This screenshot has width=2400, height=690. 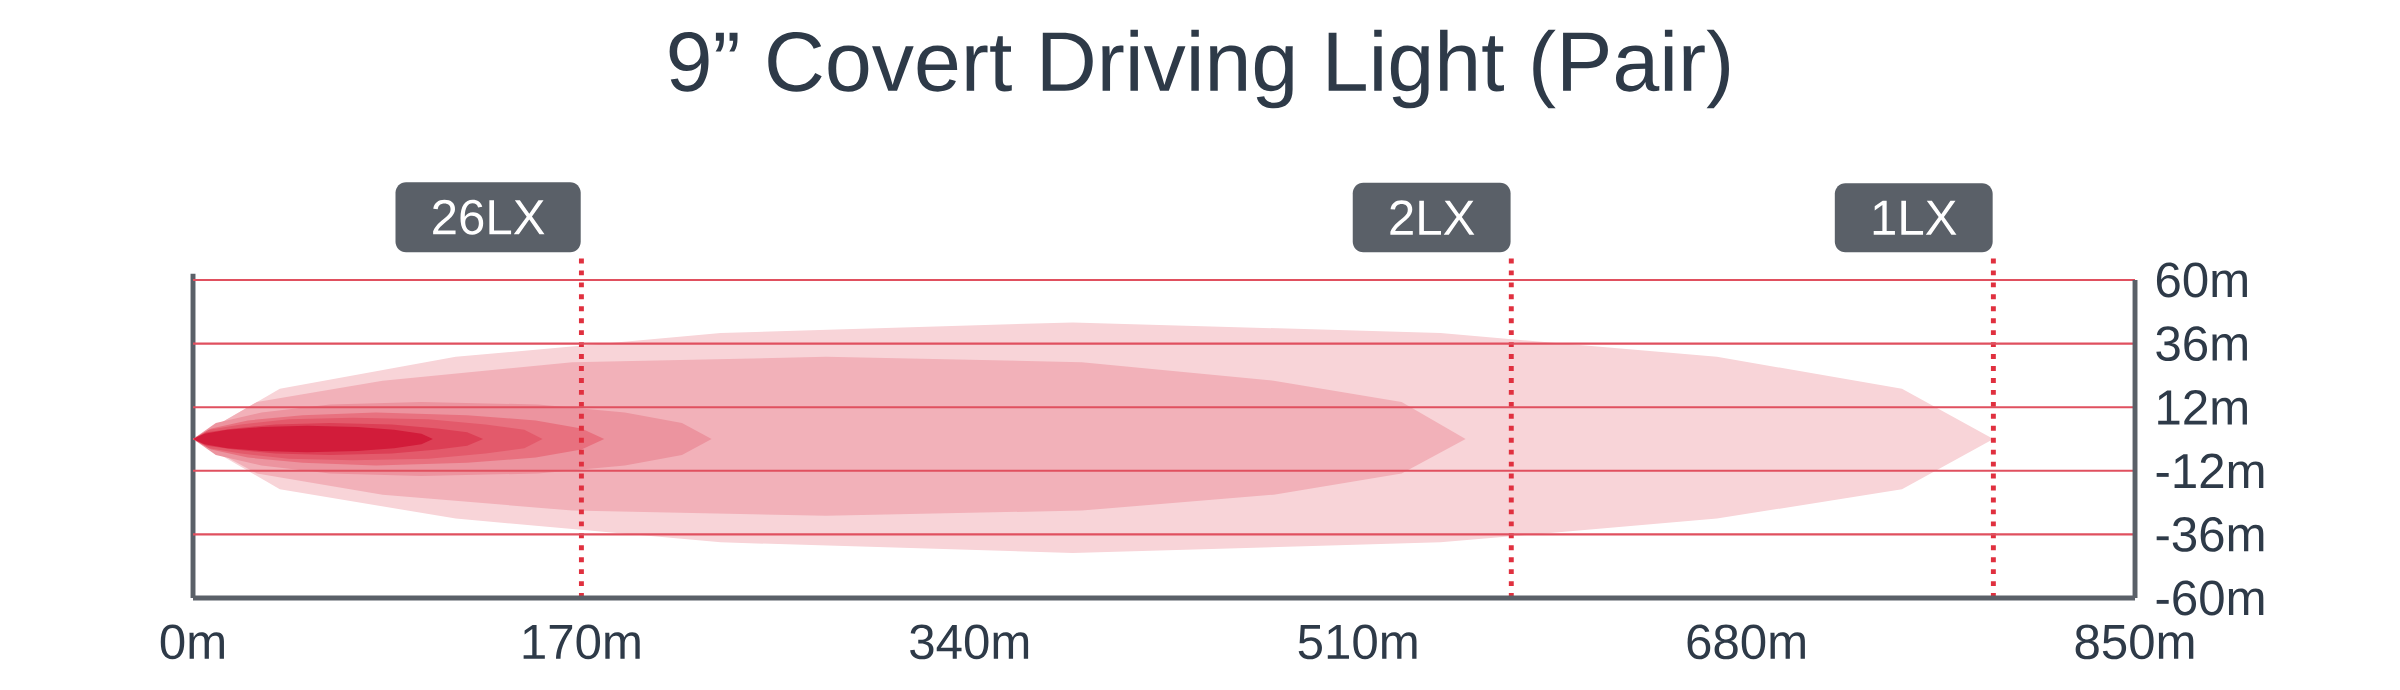 I want to click on y-tick-label: 60m, so click(x=2201, y=280).